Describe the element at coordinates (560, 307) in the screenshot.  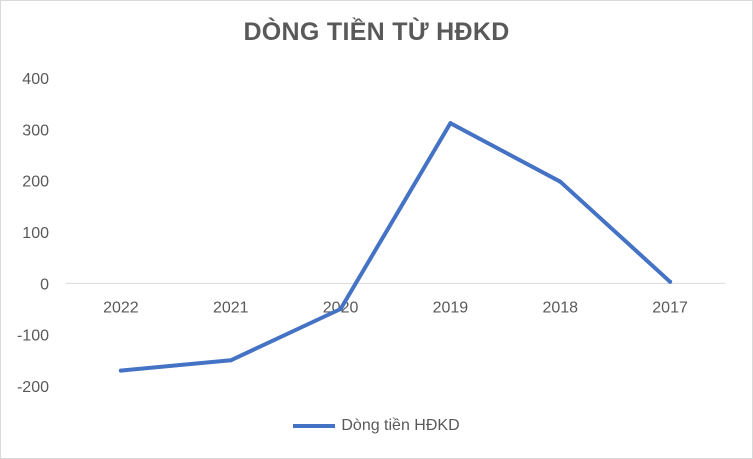
I see `x-tick-label: 2018` at that location.